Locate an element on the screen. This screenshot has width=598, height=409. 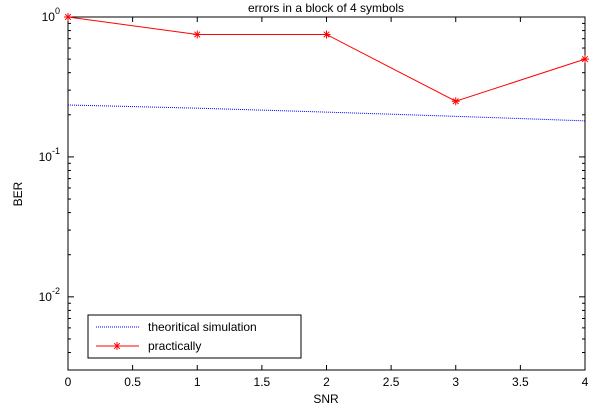
x-axis-label: SNR is located at coordinates (326, 399).